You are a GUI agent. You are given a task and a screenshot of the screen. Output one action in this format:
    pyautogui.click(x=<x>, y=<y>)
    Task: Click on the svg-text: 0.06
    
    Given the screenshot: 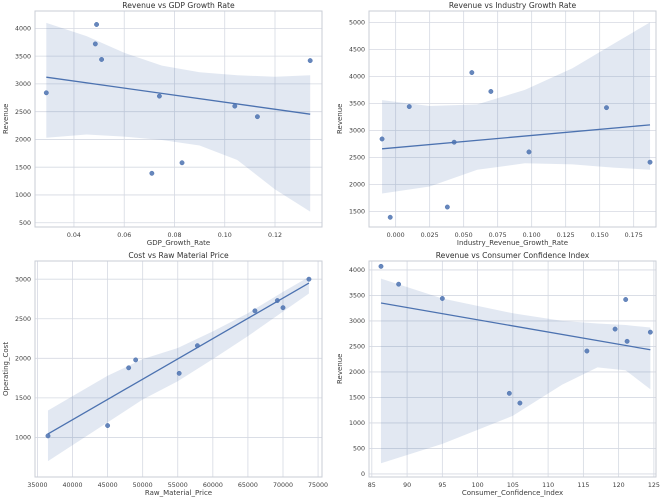 What is the action you would take?
    pyautogui.click(x=124, y=235)
    